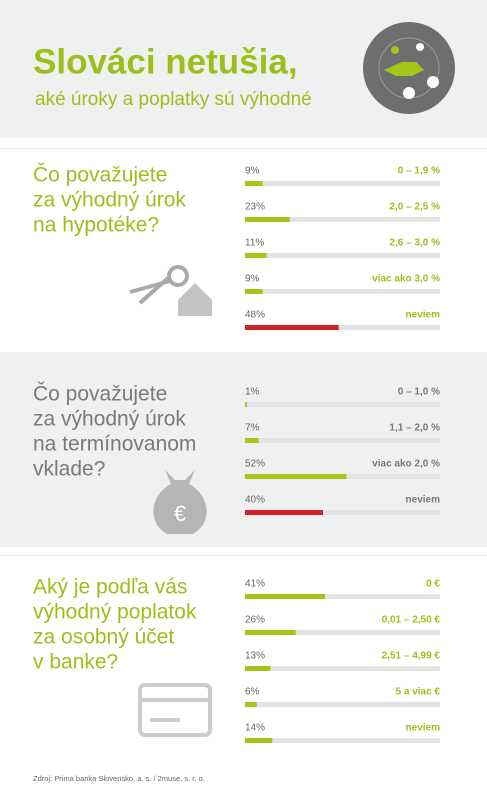 The width and height of the screenshot is (487, 800). What do you see at coordinates (419, 392) in the screenshot?
I see `category-label: 0 – 1,0 %` at bounding box center [419, 392].